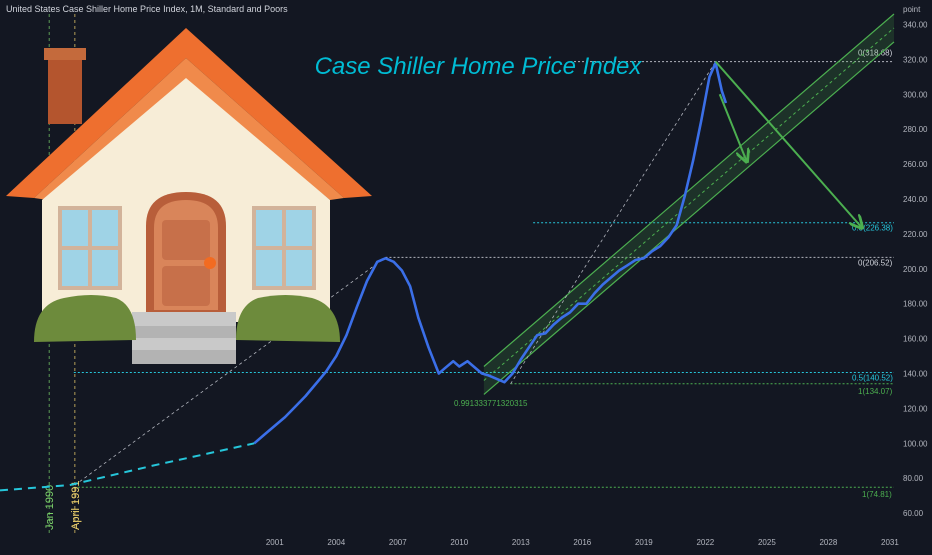  I want to click on fib-level-label: 0.5(226.38), so click(872, 228).